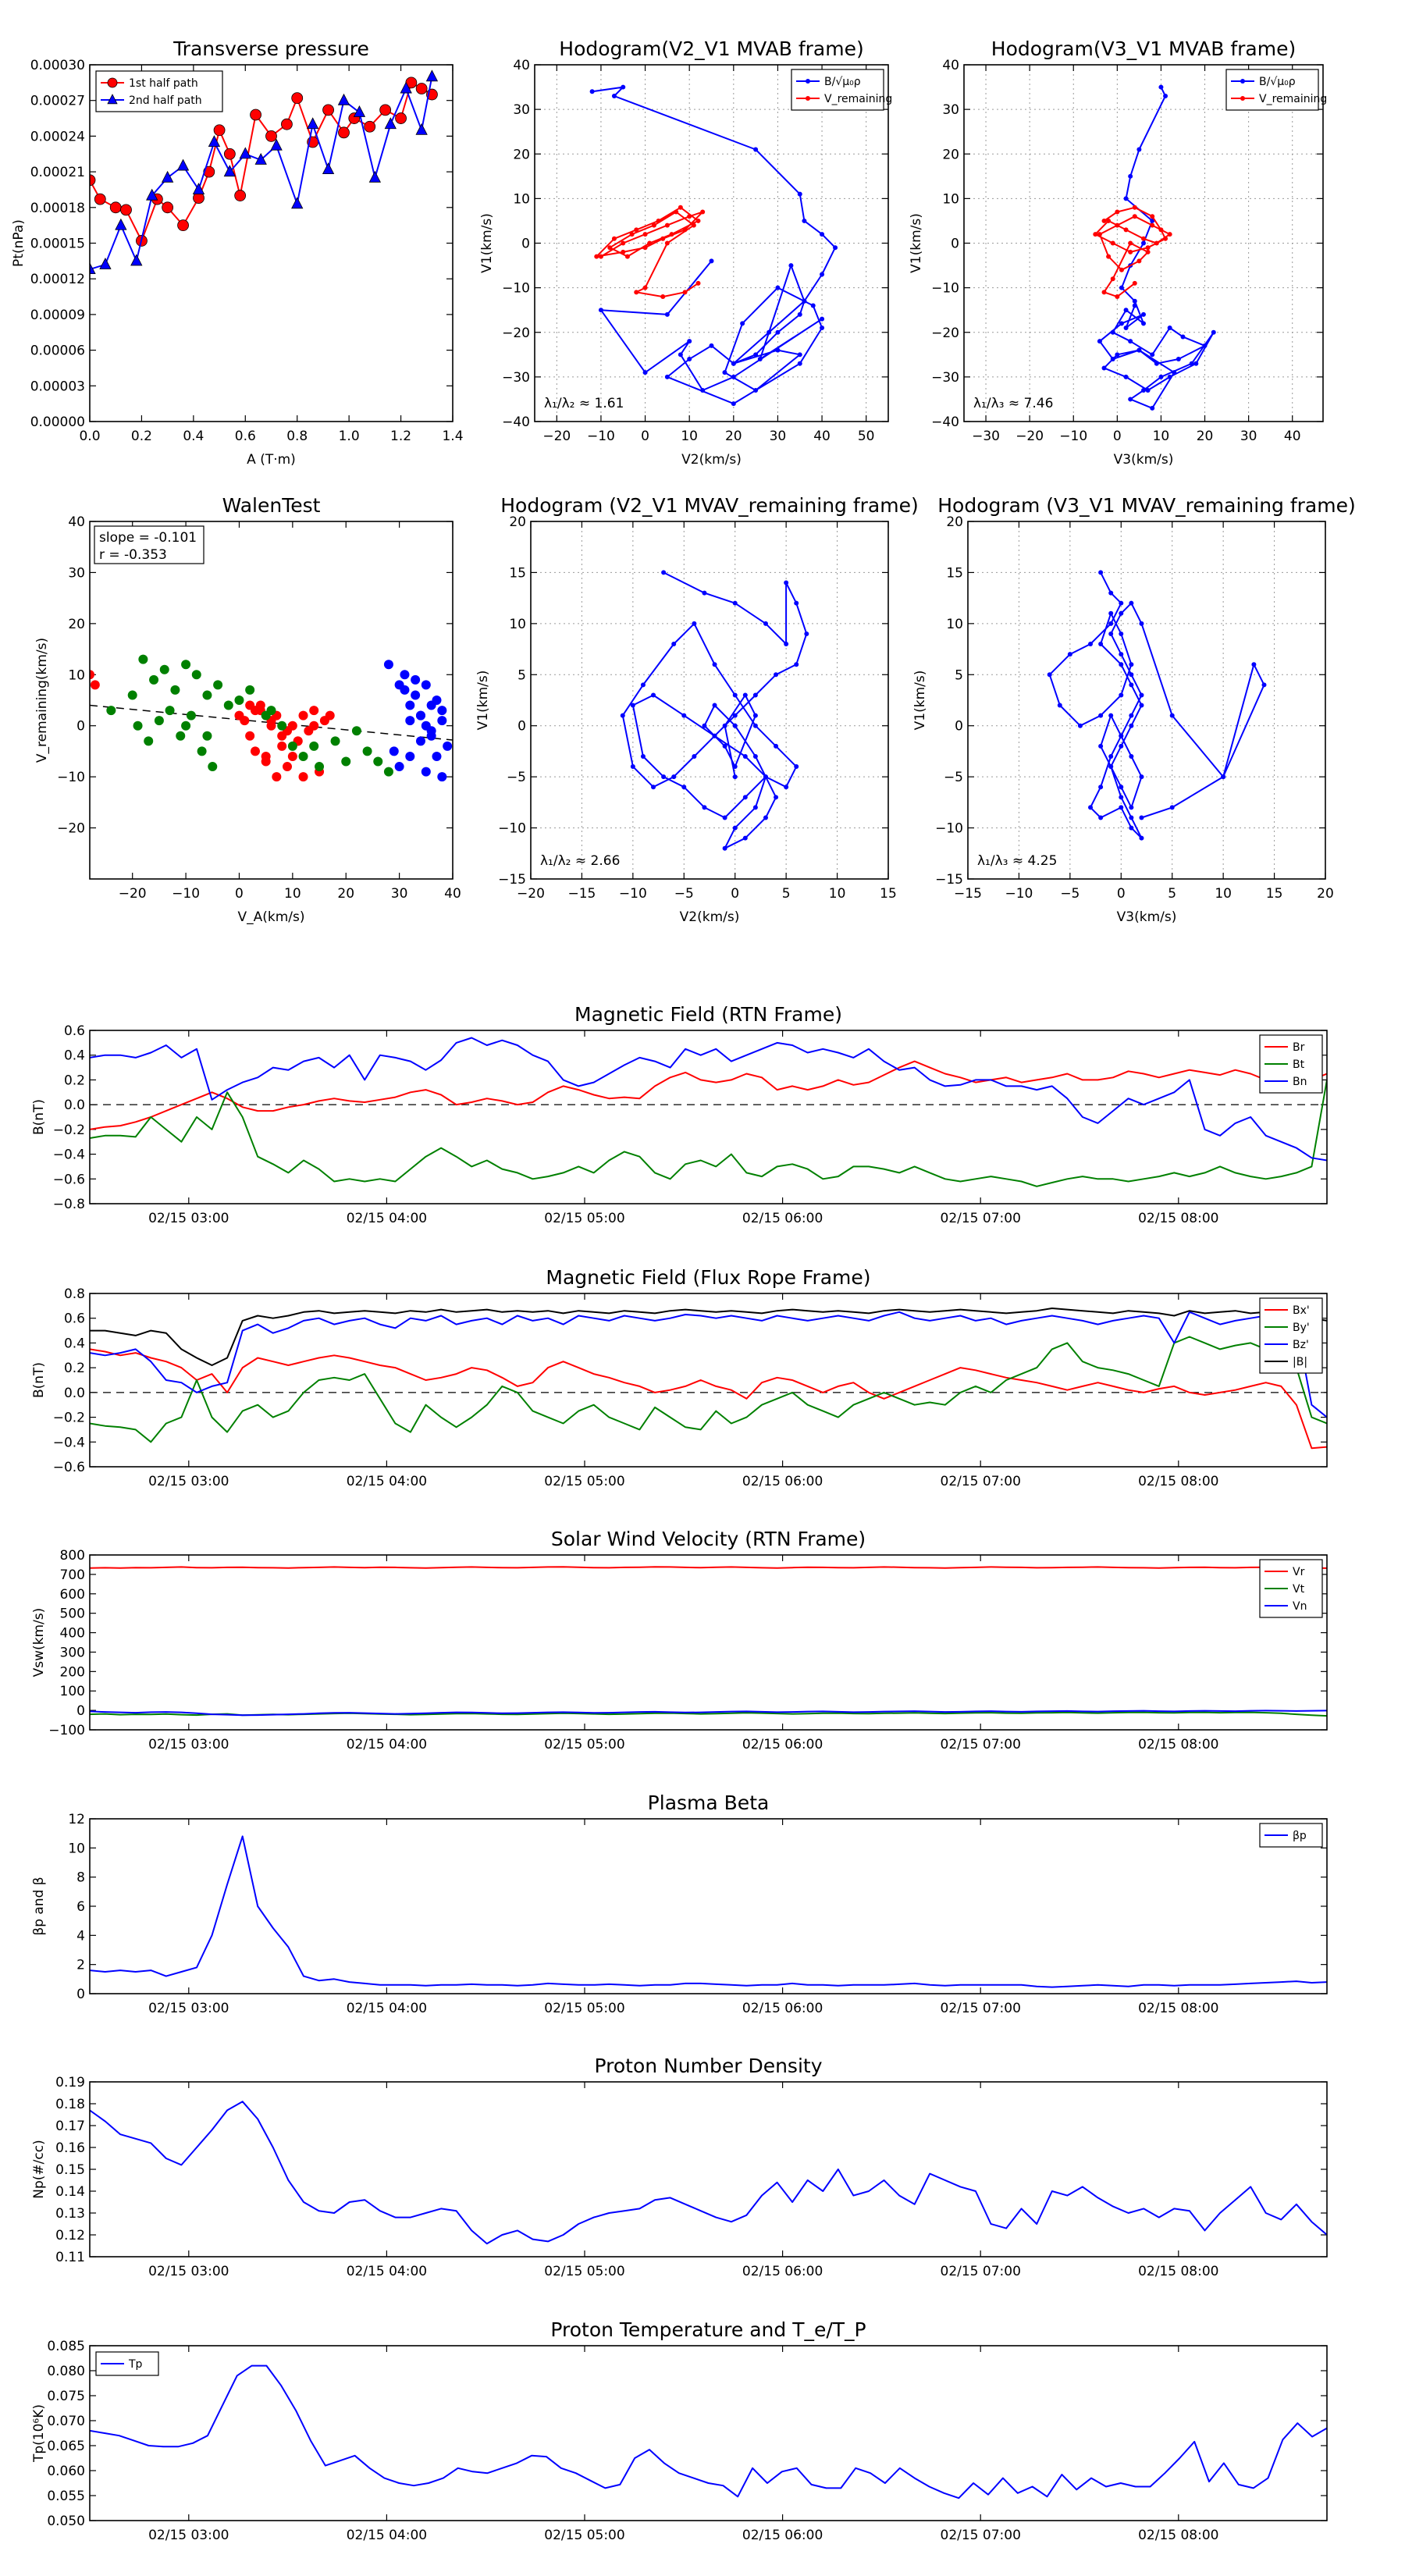 This screenshot has width=1405, height=2576. I want to click on y-tick-label: 10, so click(521, 199).